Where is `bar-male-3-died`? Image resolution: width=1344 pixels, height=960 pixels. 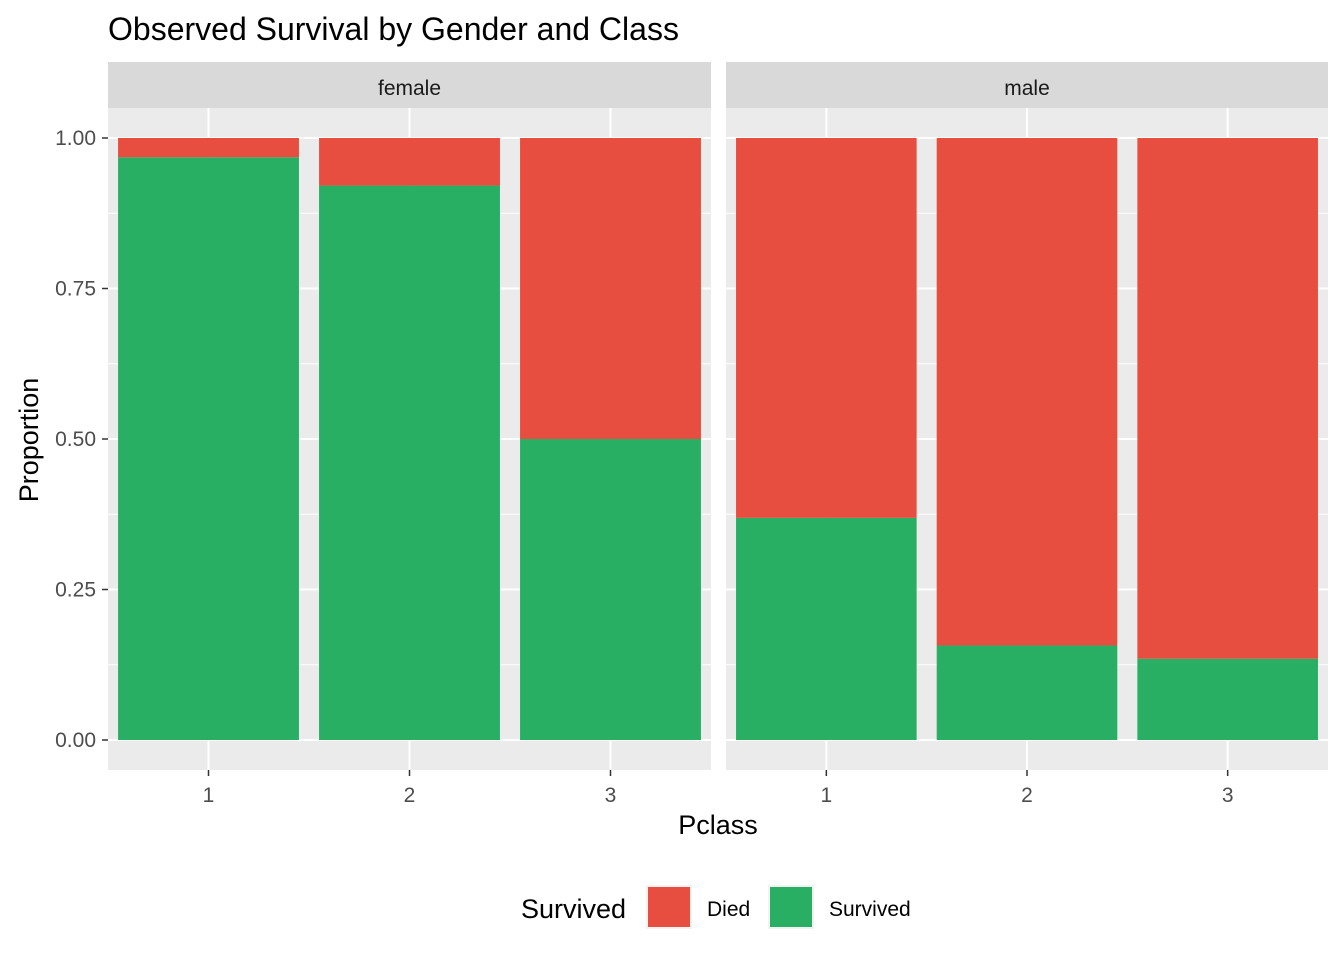 bar-male-3-died is located at coordinates (1227, 398).